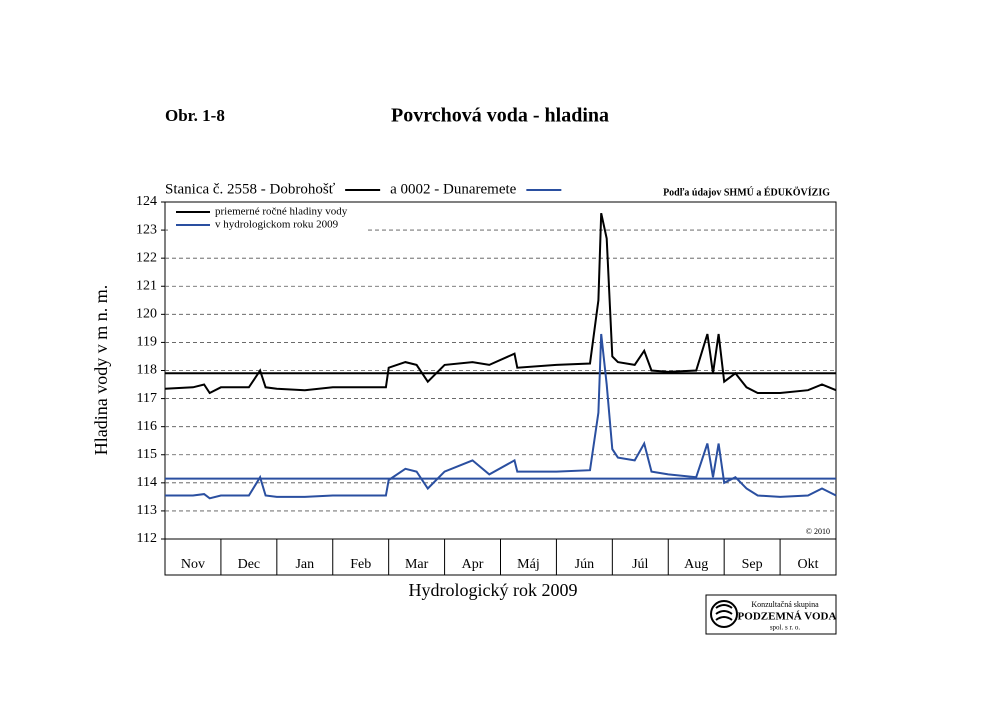 This screenshot has width=1000, height=712. I want to click on y-tick-label: 116, so click(147, 426).